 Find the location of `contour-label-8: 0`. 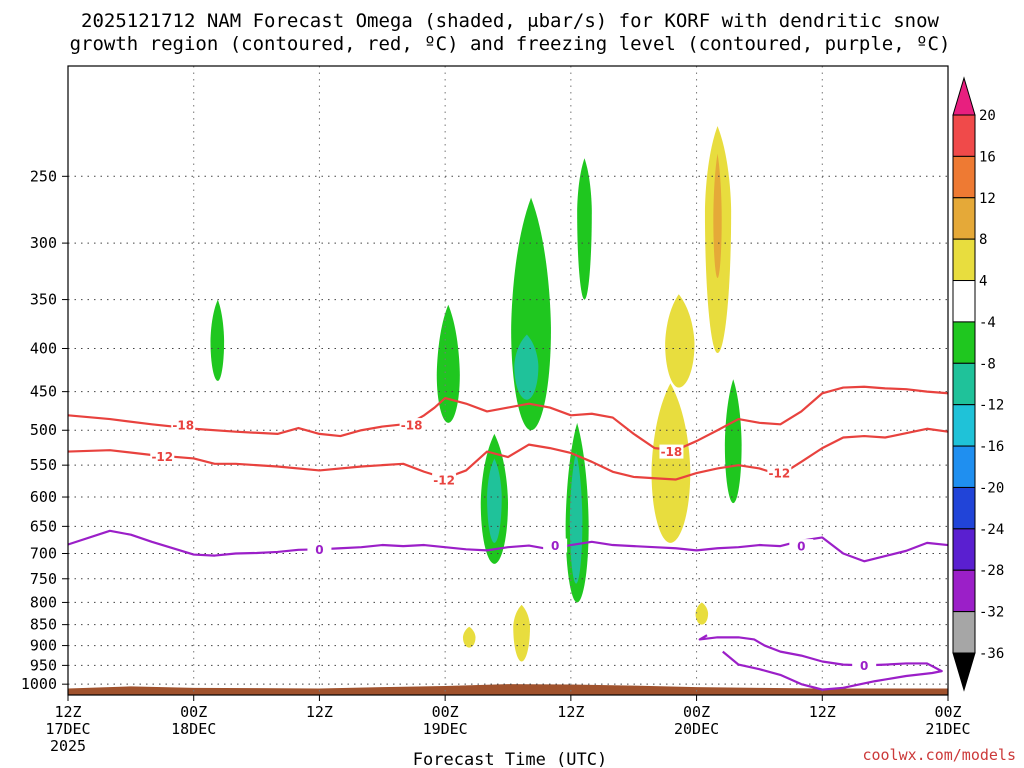

contour-label-8: 0 is located at coordinates (801, 547).